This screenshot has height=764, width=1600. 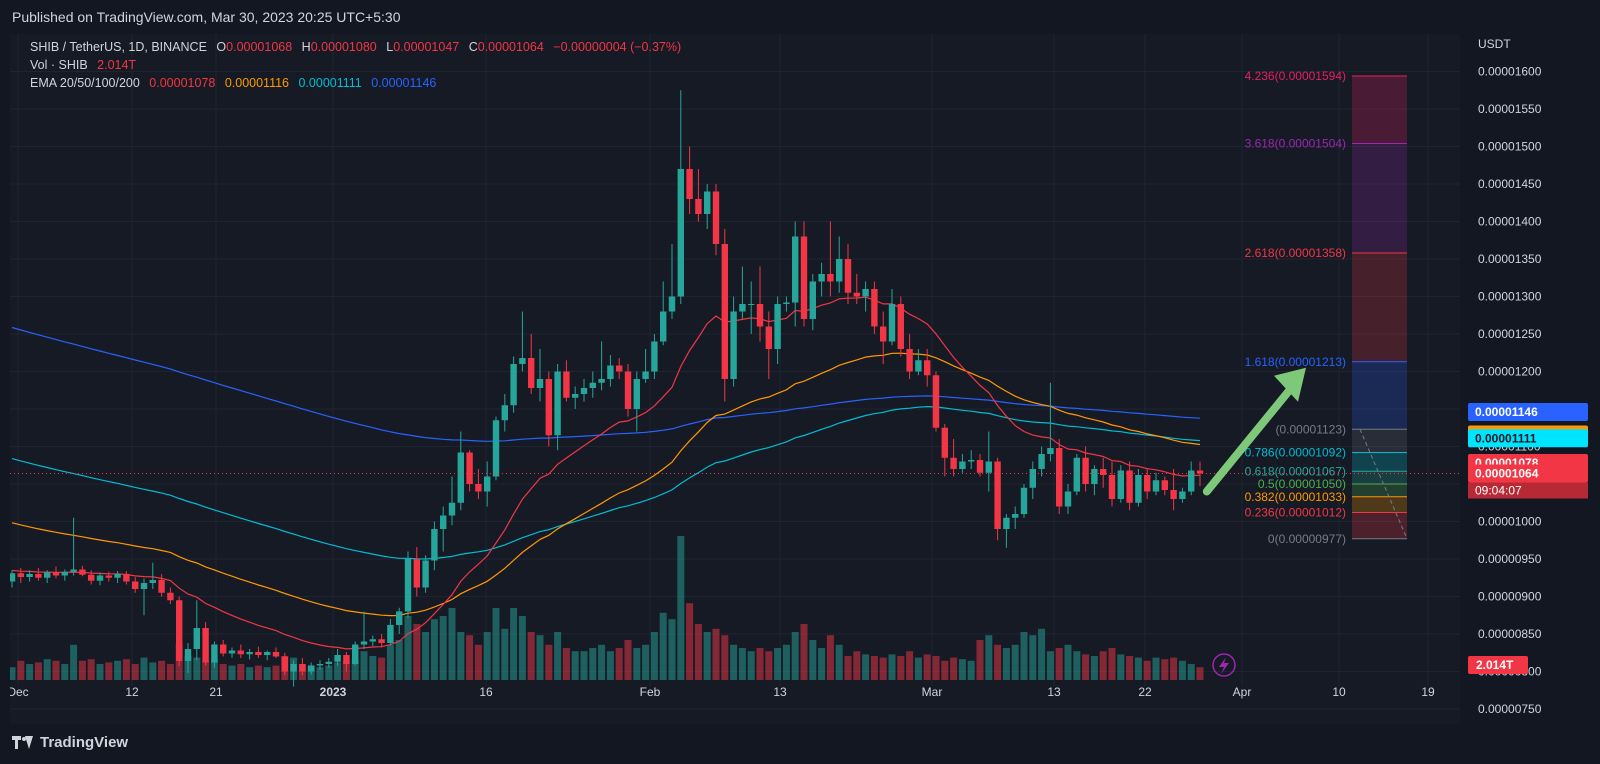 I want to click on change-value: −0.00000004 (−0.37%), so click(x=617, y=47).